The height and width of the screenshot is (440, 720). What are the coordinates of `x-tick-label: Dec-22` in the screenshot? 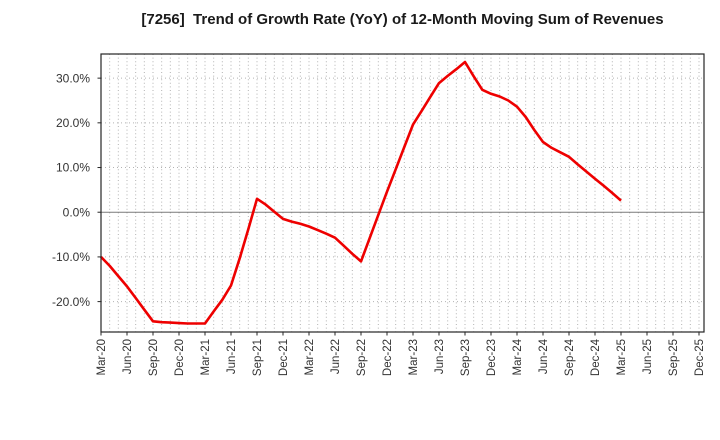 It's located at (388, 357).